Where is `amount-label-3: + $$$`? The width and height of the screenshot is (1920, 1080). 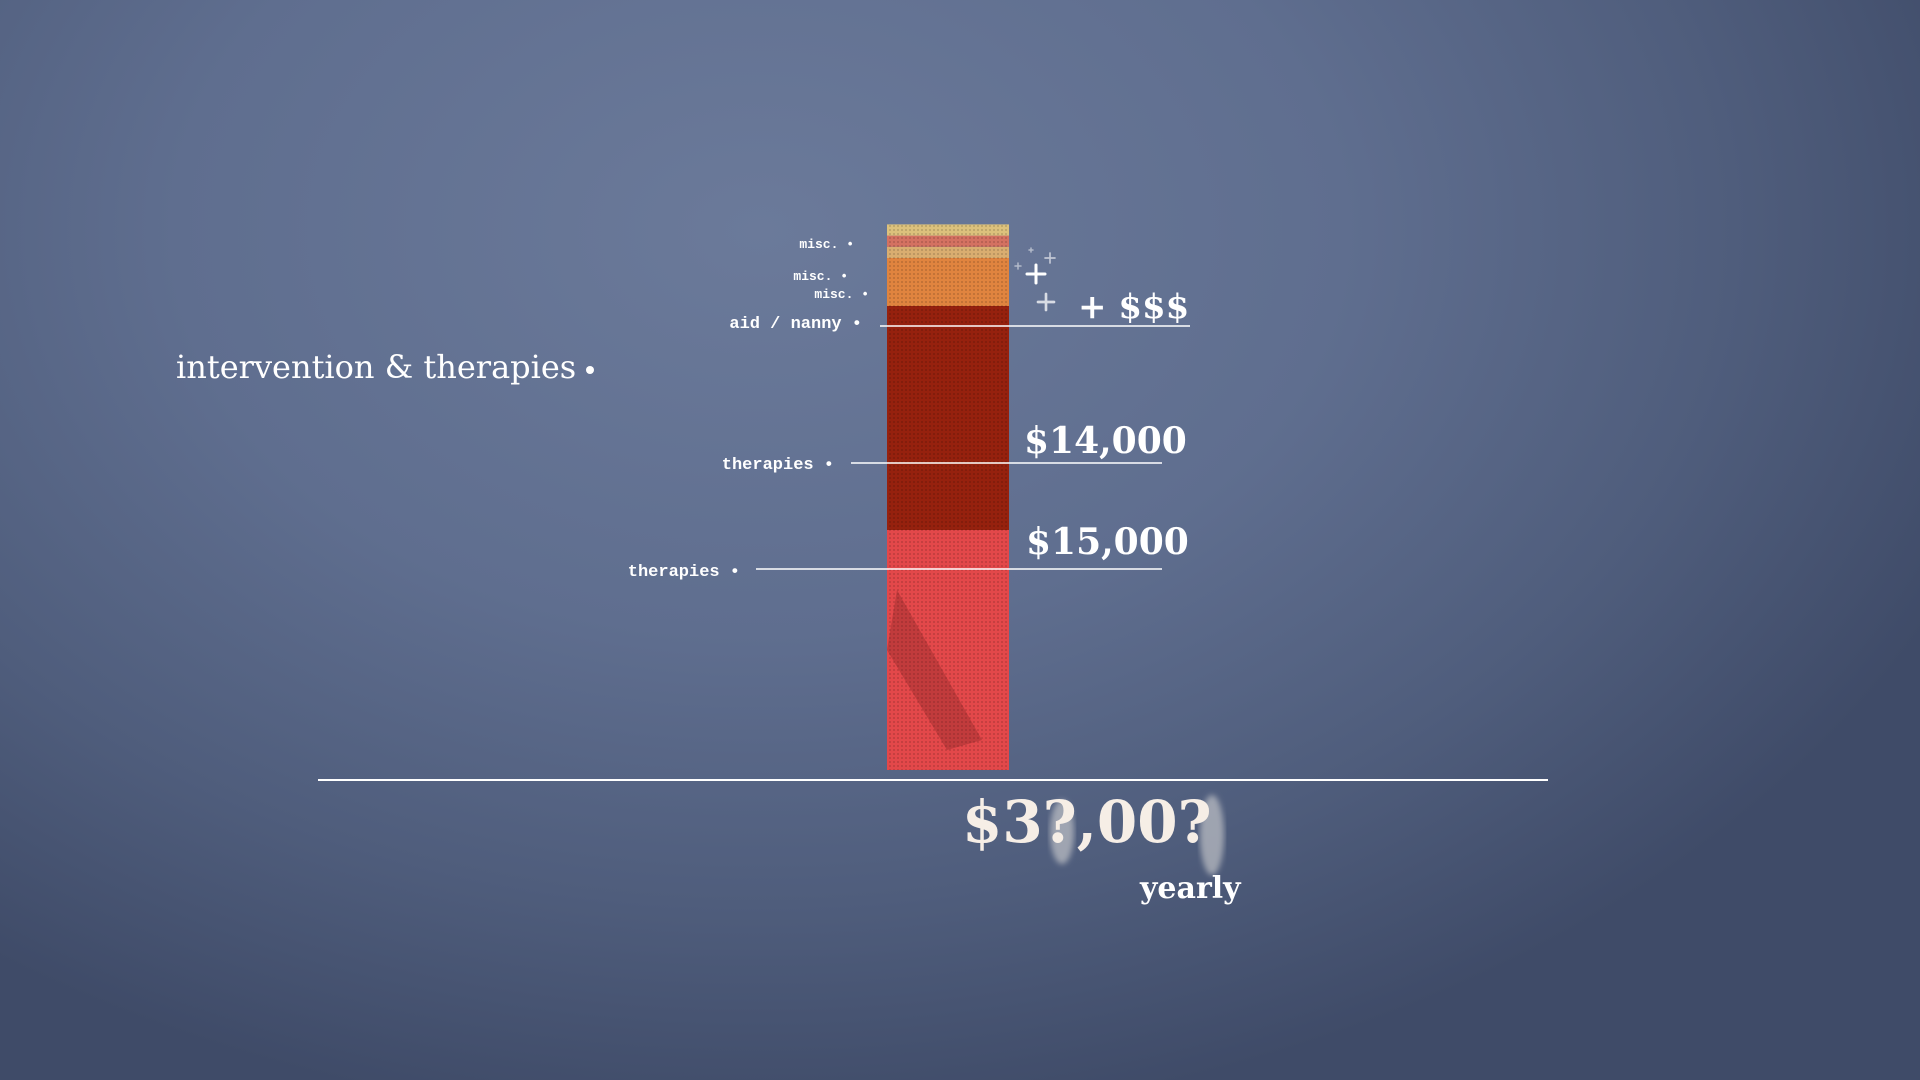 amount-label-3: + $$$ is located at coordinates (1133, 307).